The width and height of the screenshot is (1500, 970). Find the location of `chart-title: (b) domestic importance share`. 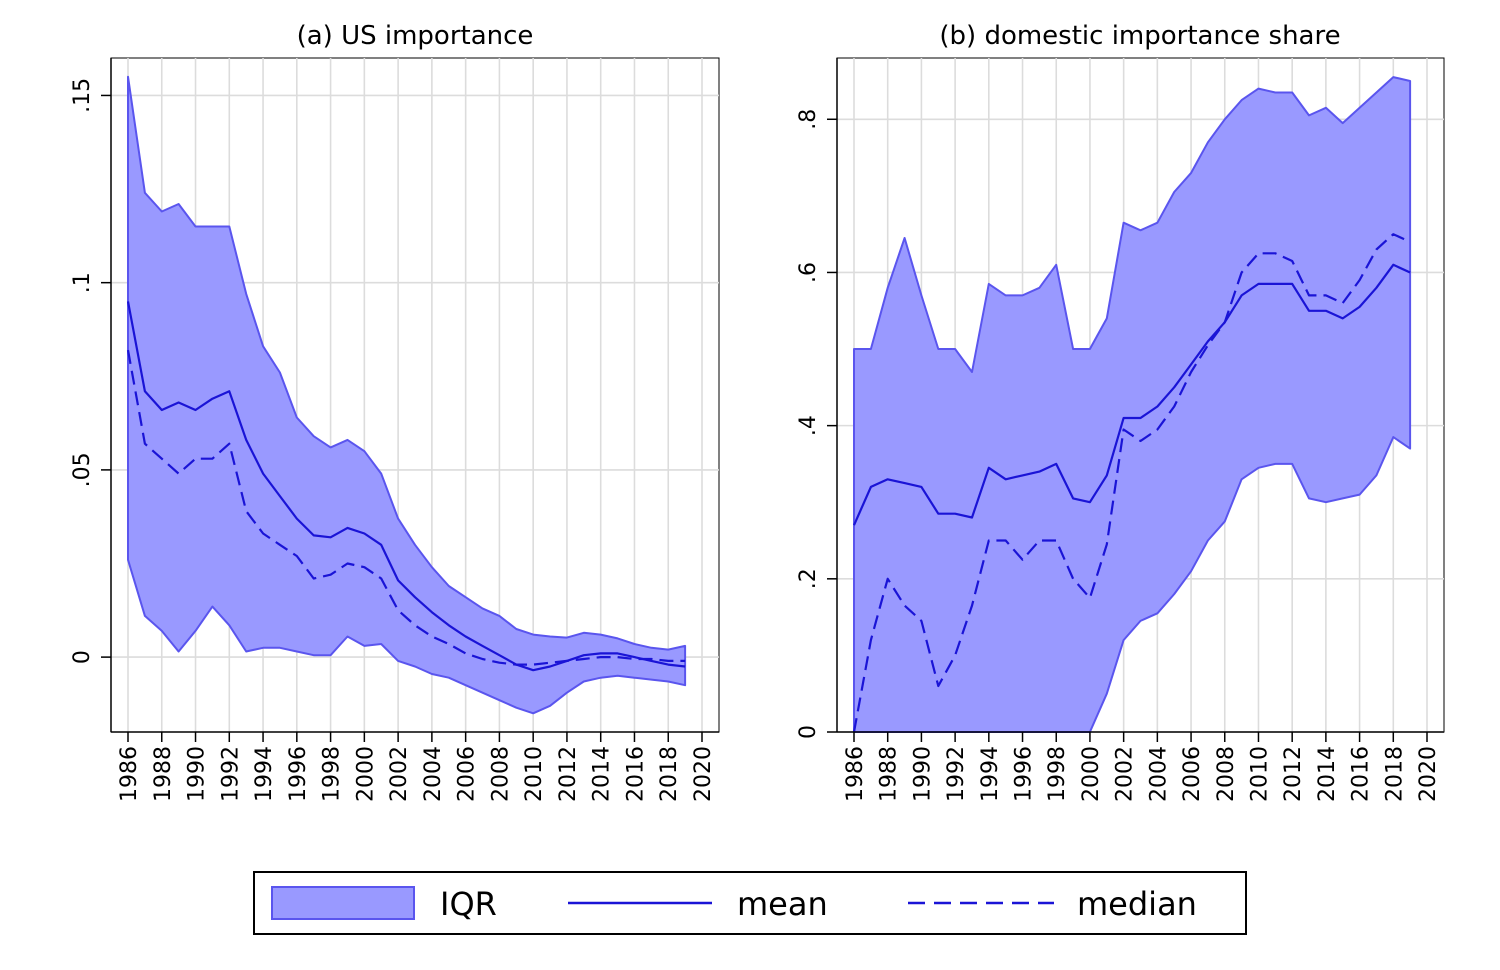

chart-title: (b) domestic importance share is located at coordinates (1139, 36).